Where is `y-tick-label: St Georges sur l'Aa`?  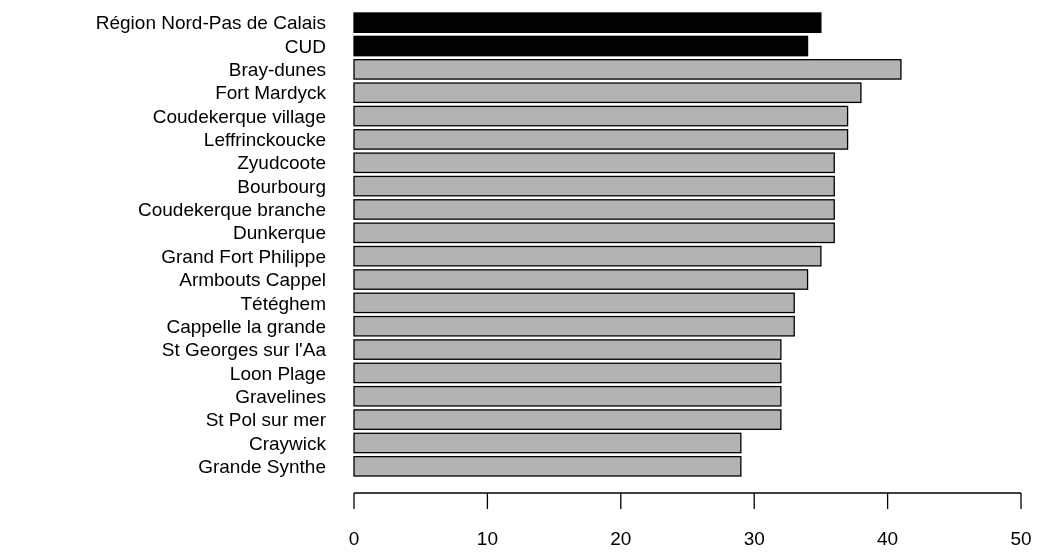
y-tick-label: St Georges sur l'Aa is located at coordinates (244, 350).